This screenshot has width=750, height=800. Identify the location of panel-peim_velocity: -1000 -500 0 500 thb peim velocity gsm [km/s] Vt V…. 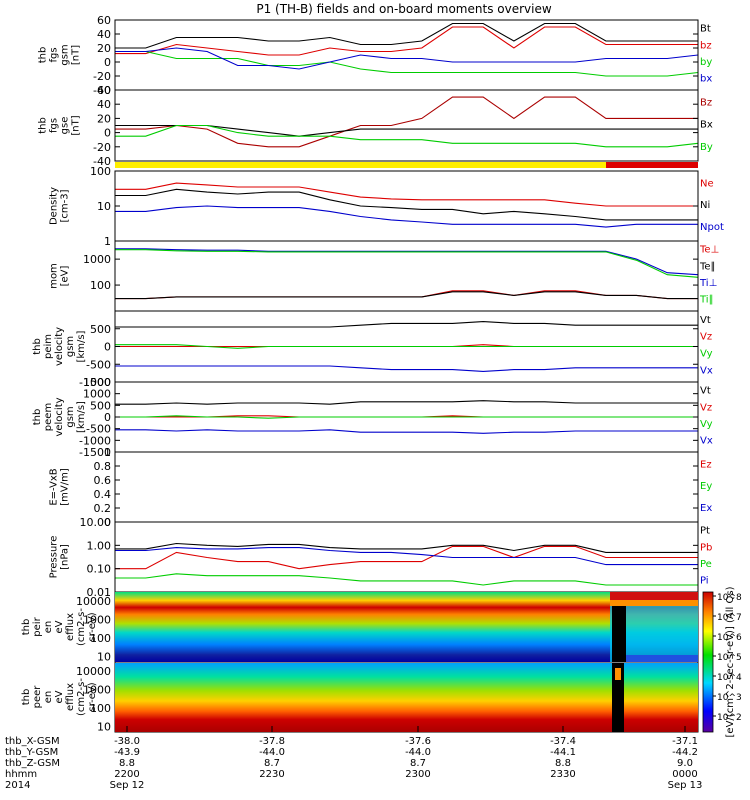
(372, 349).